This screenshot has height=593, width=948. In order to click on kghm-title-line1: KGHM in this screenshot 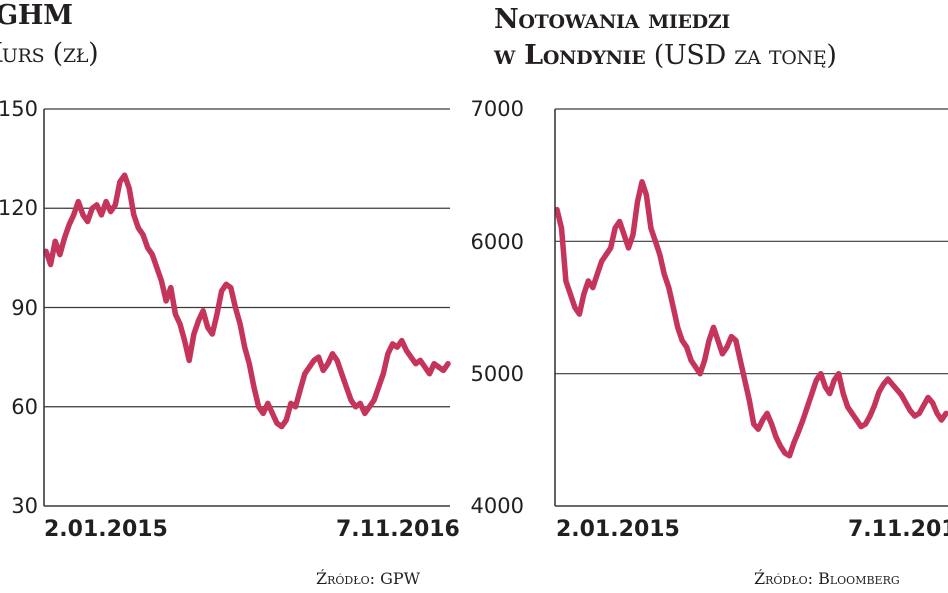, I will do `click(36, 16)`.